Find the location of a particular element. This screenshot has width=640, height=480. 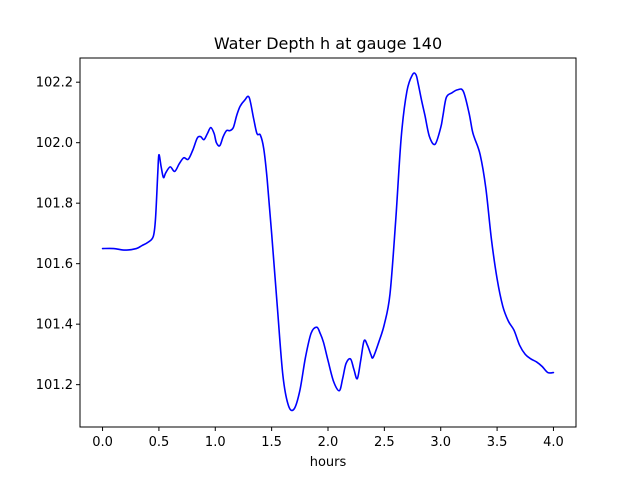

x-tick-label: 3.0 is located at coordinates (440, 442).